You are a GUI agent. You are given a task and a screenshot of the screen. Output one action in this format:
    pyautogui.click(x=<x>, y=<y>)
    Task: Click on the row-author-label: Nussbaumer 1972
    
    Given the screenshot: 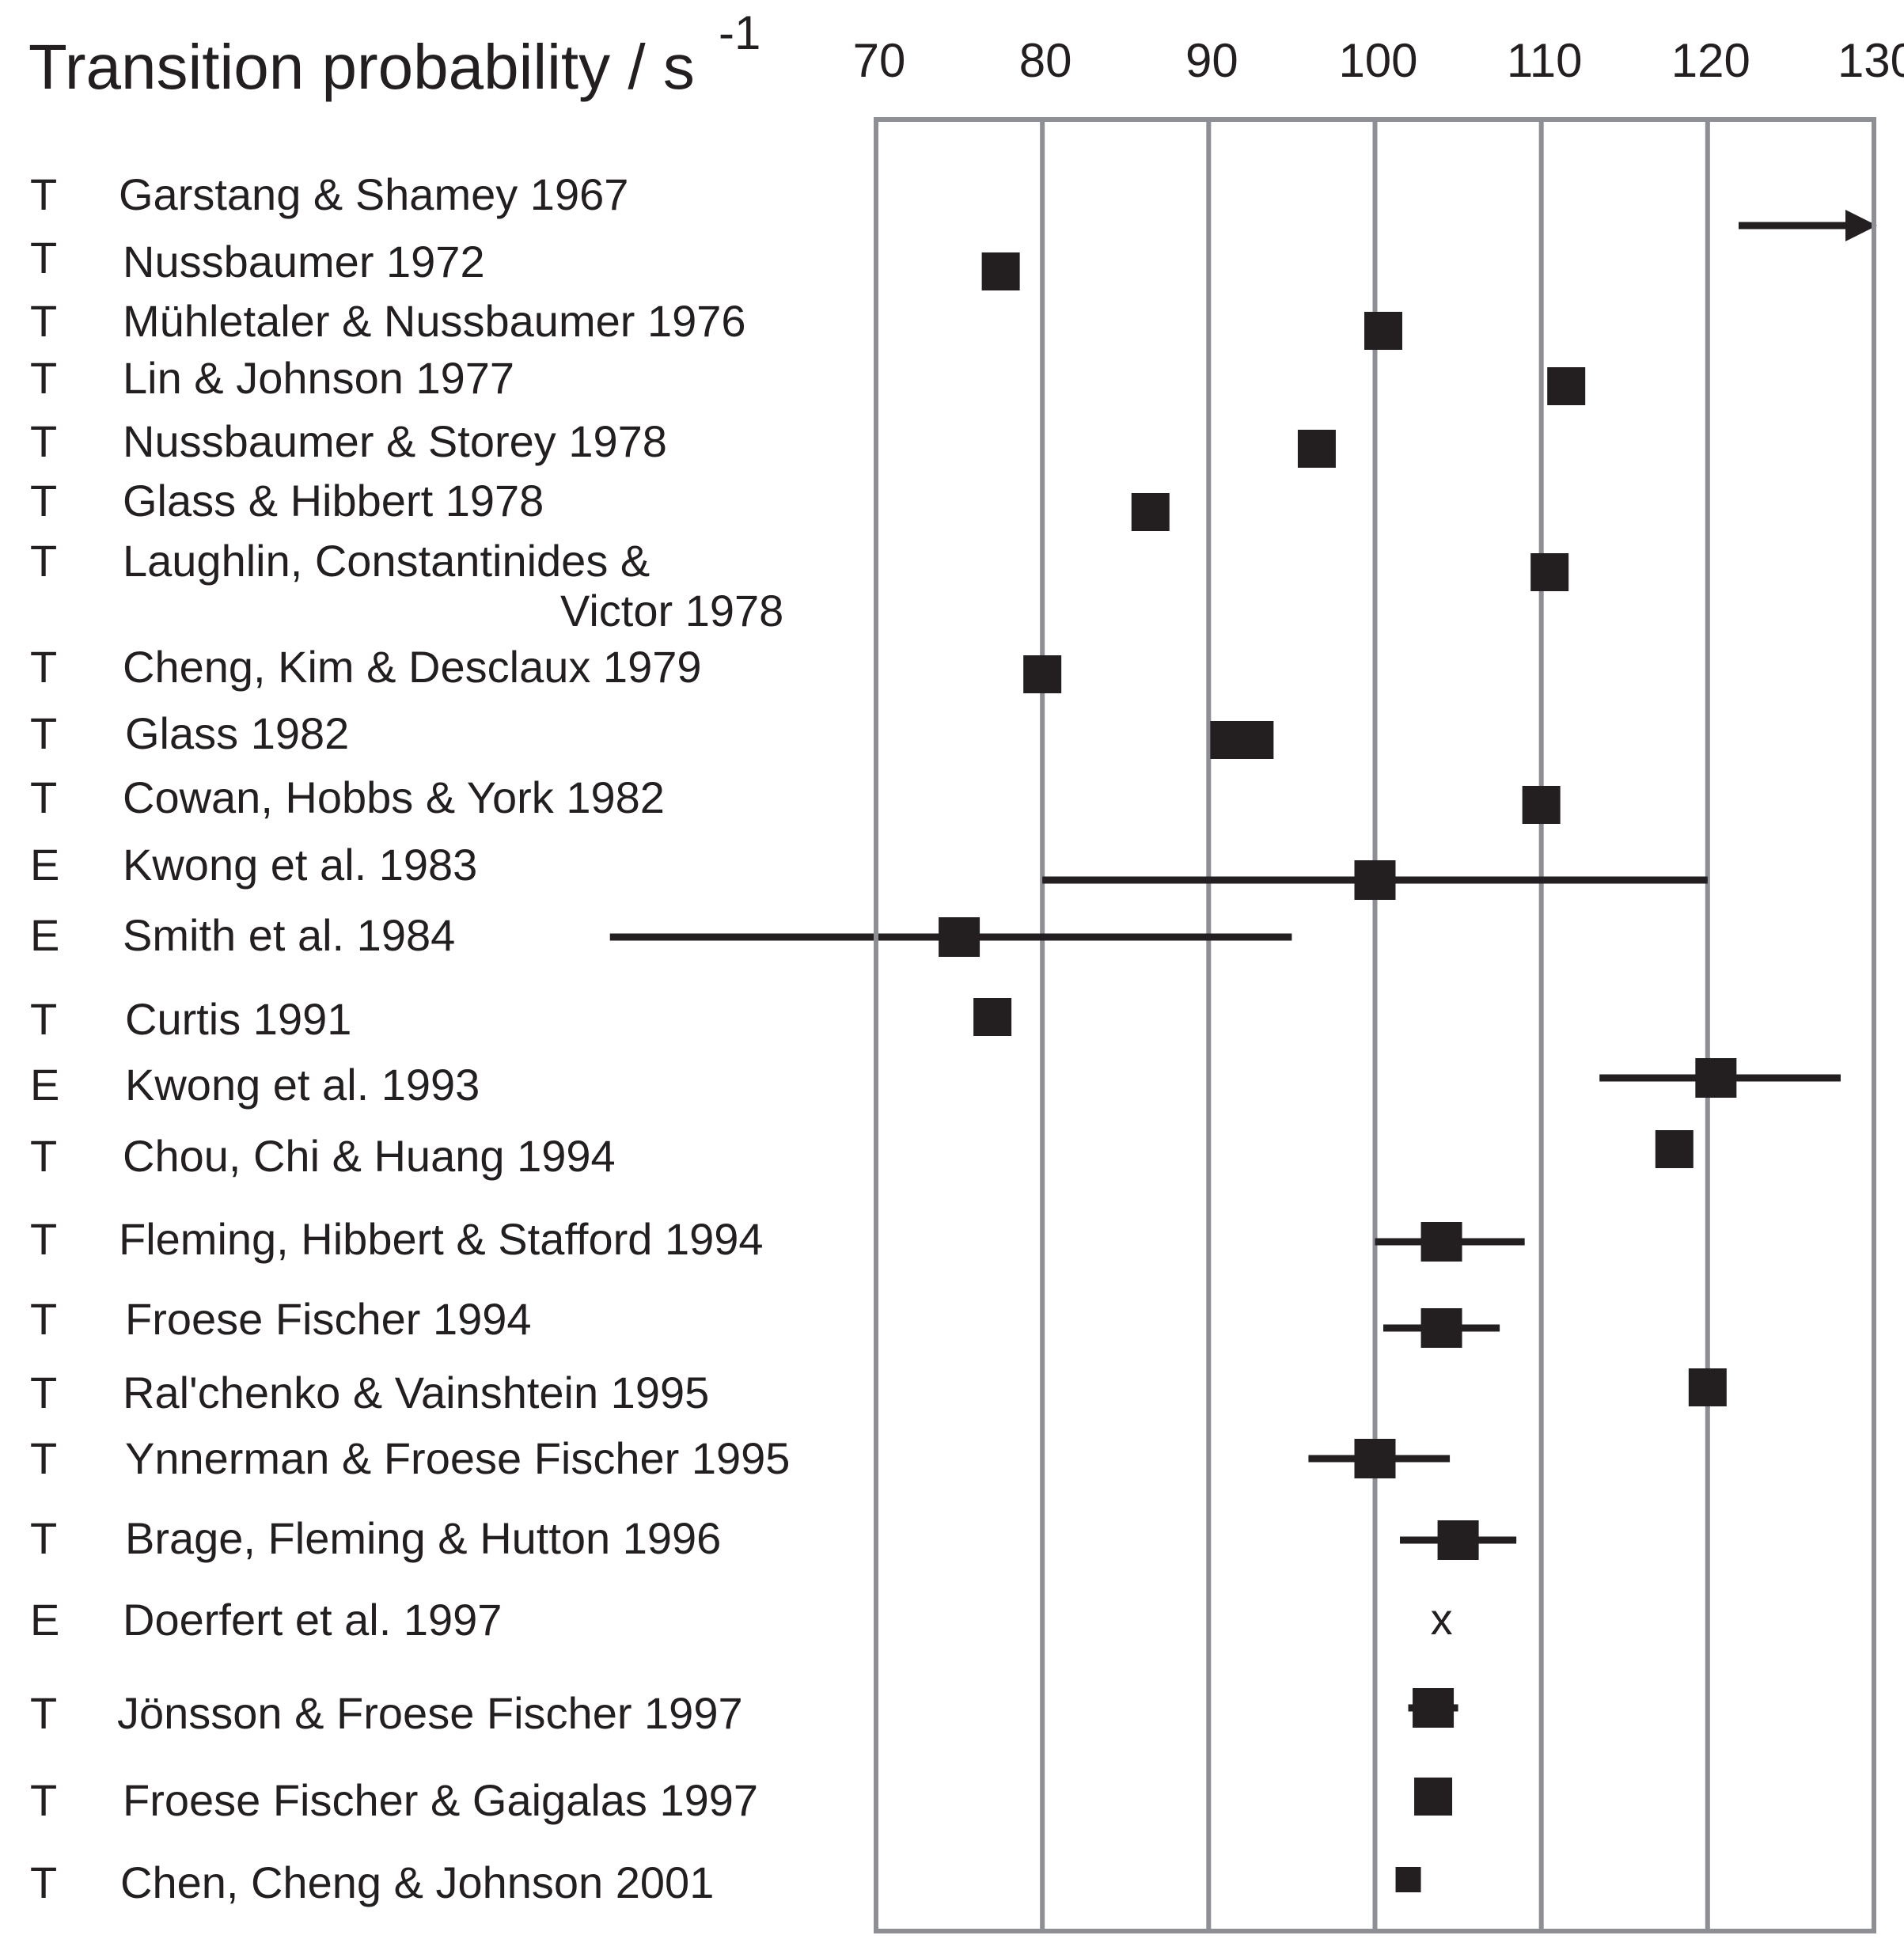 What is the action you would take?
    pyautogui.click(x=304, y=262)
    